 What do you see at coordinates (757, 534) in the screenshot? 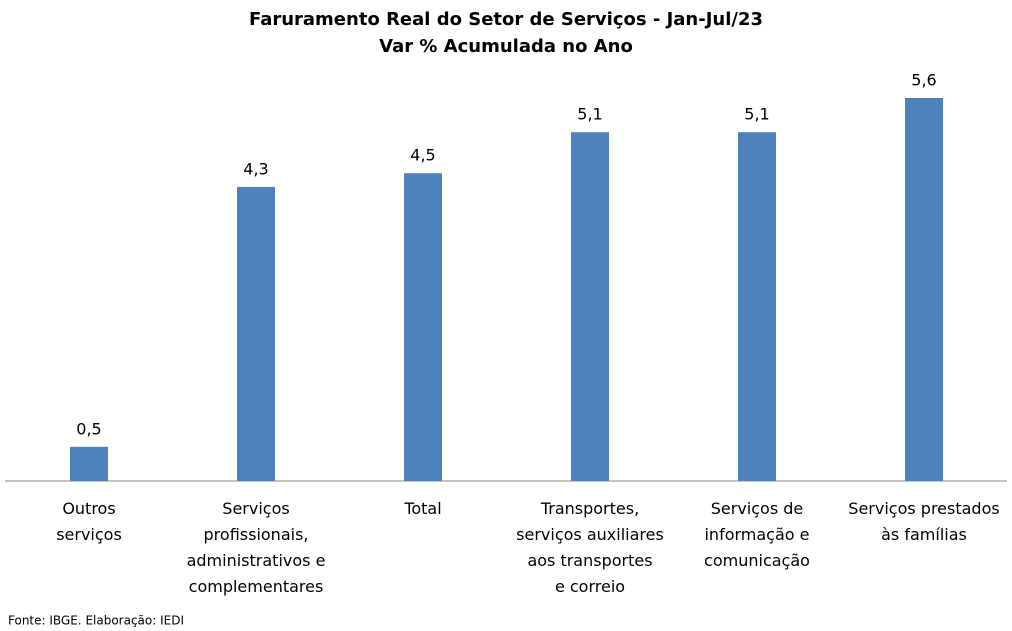
I see `x-tick-label: Serviços de informação e comunicação` at bounding box center [757, 534].